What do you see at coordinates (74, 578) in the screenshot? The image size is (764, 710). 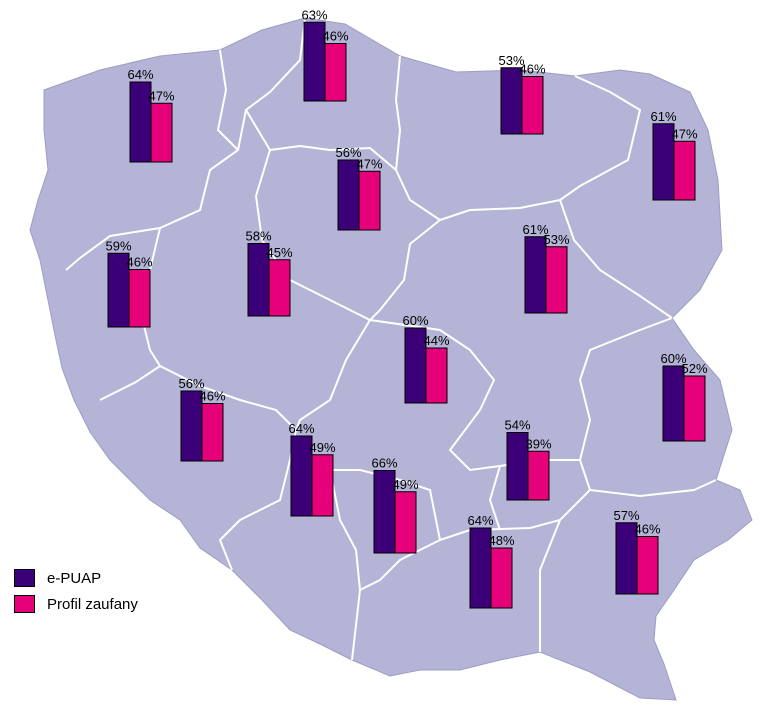 I see `legend-label-epuap: e-PUAP` at bounding box center [74, 578].